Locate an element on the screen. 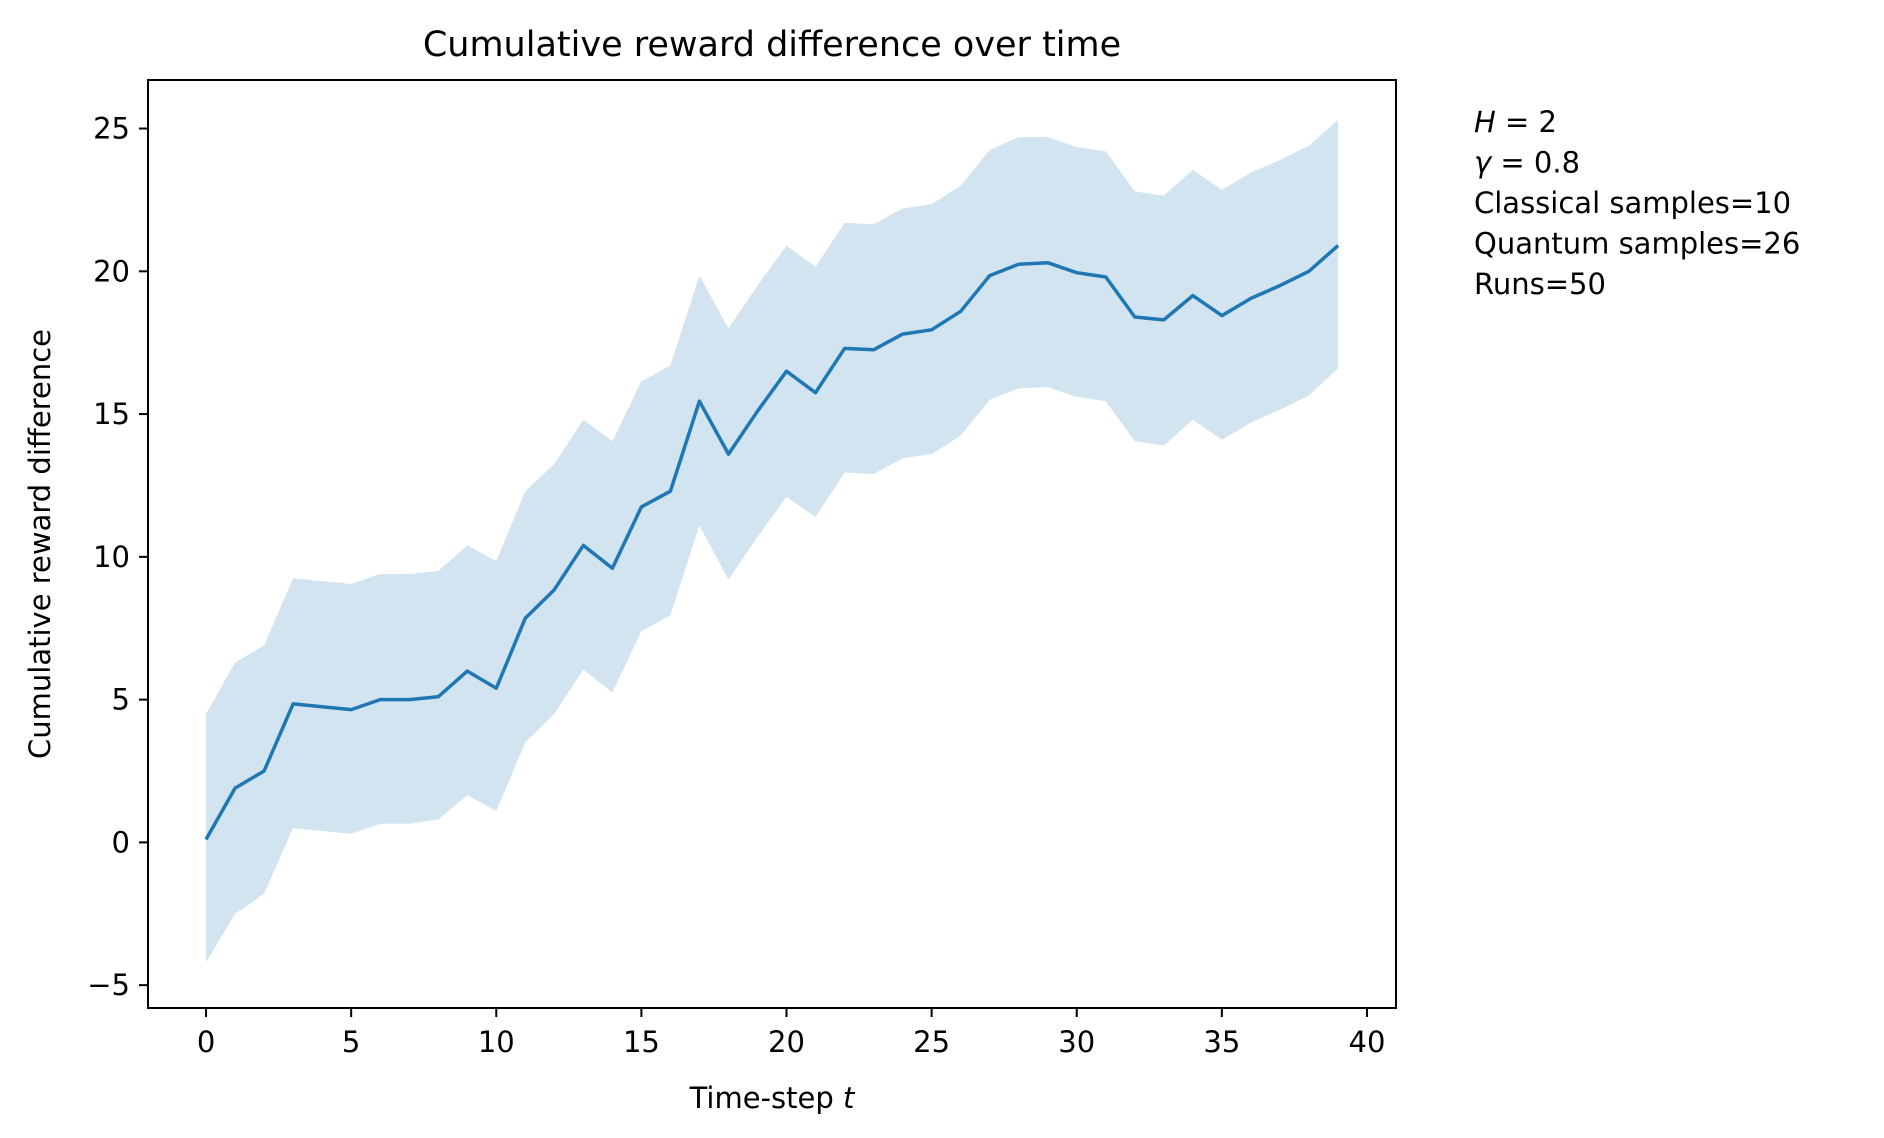 Image resolution: width=1884 pixels, height=1138 pixels. y-axis-label: Cumulative reward difference is located at coordinates (40, 544).